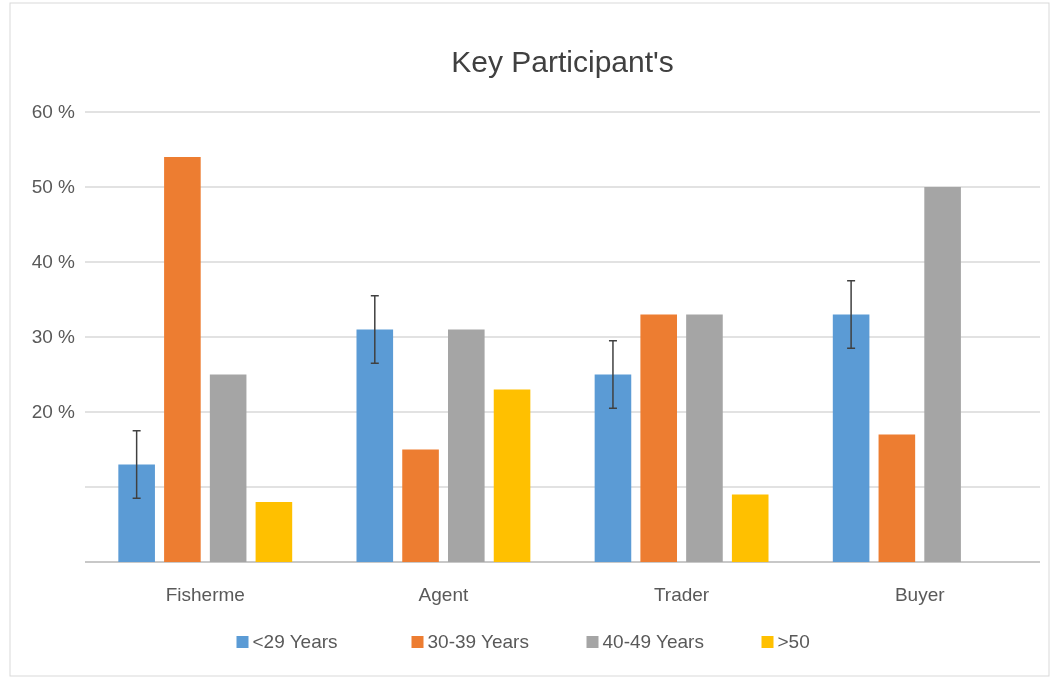 The image size is (1053, 677). What do you see at coordinates (478, 641) in the screenshot?
I see `legend-label: 30-39 Years` at bounding box center [478, 641].